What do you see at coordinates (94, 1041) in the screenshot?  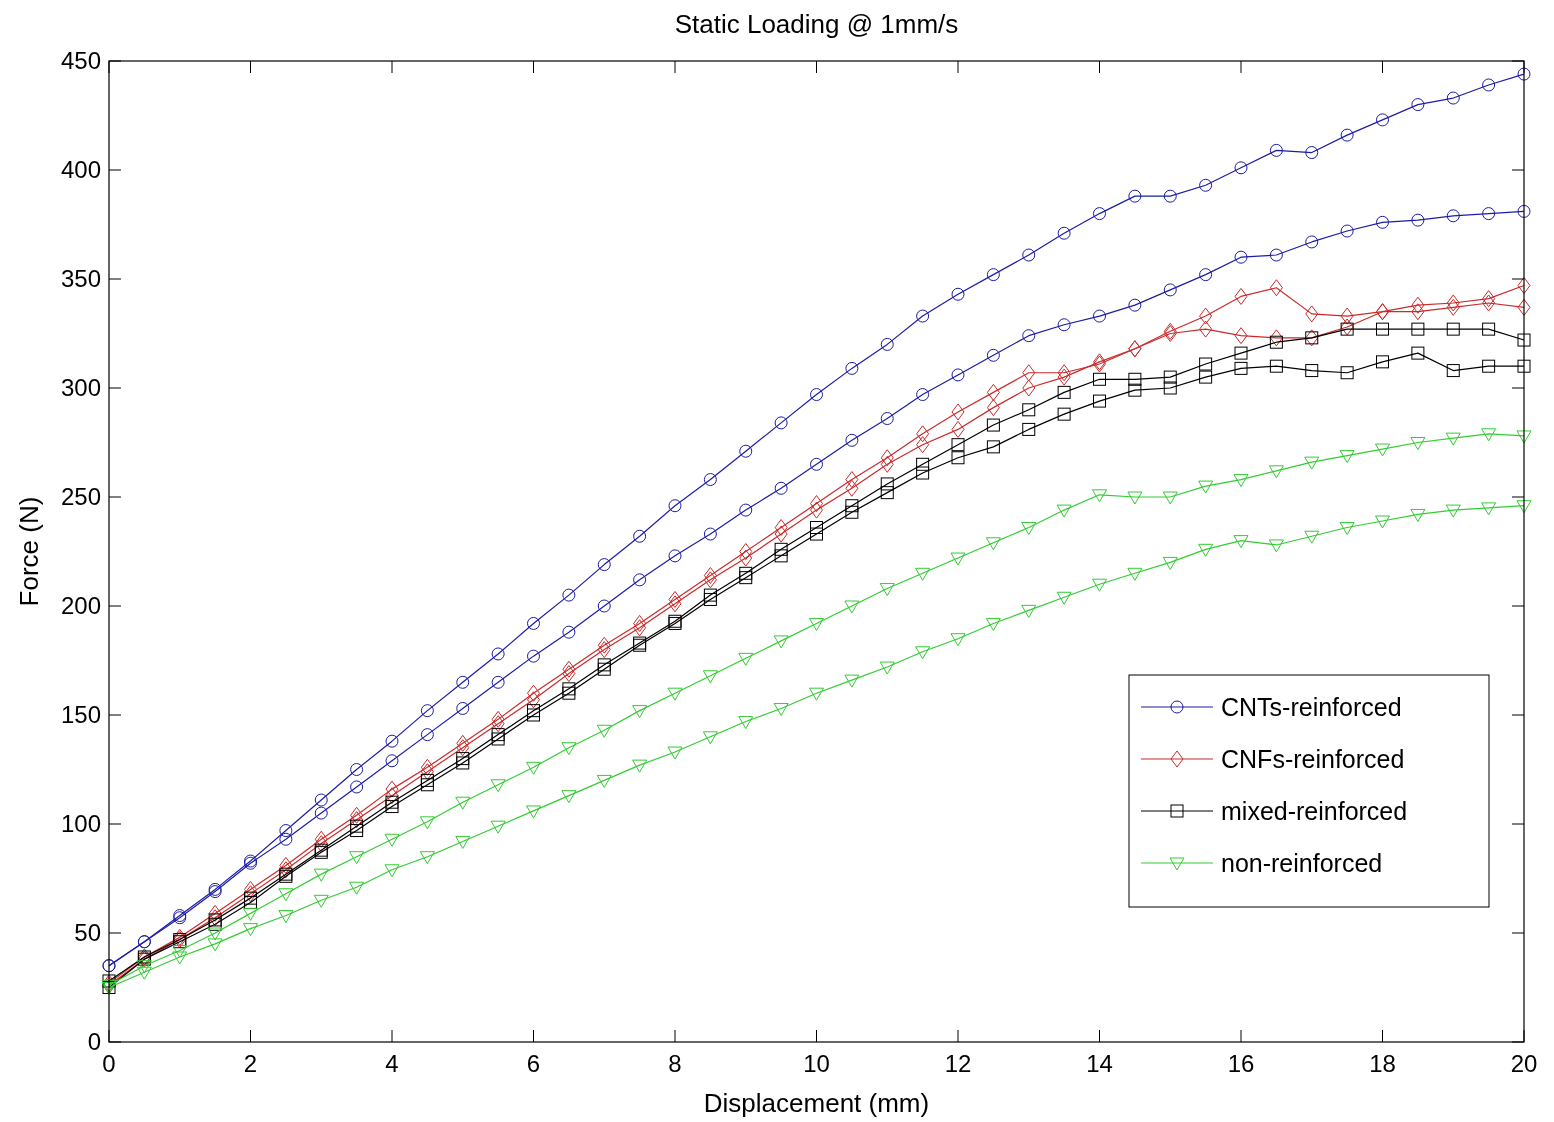 I see `y-tick-label: 0` at bounding box center [94, 1041].